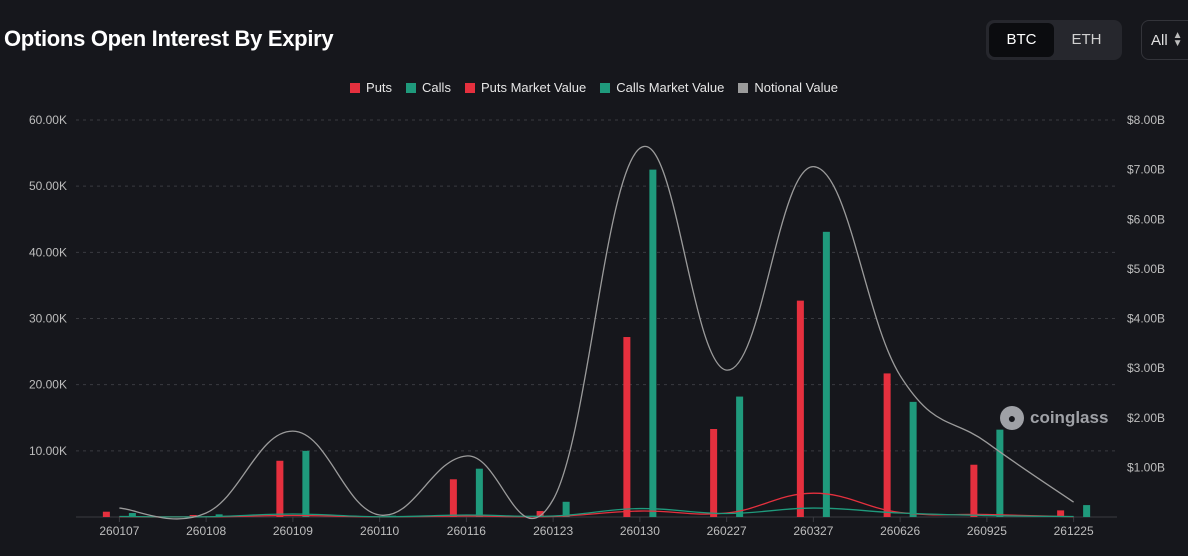 This screenshot has width=1188, height=556. I want to click on legend-swatch-puts, so click(355, 87).